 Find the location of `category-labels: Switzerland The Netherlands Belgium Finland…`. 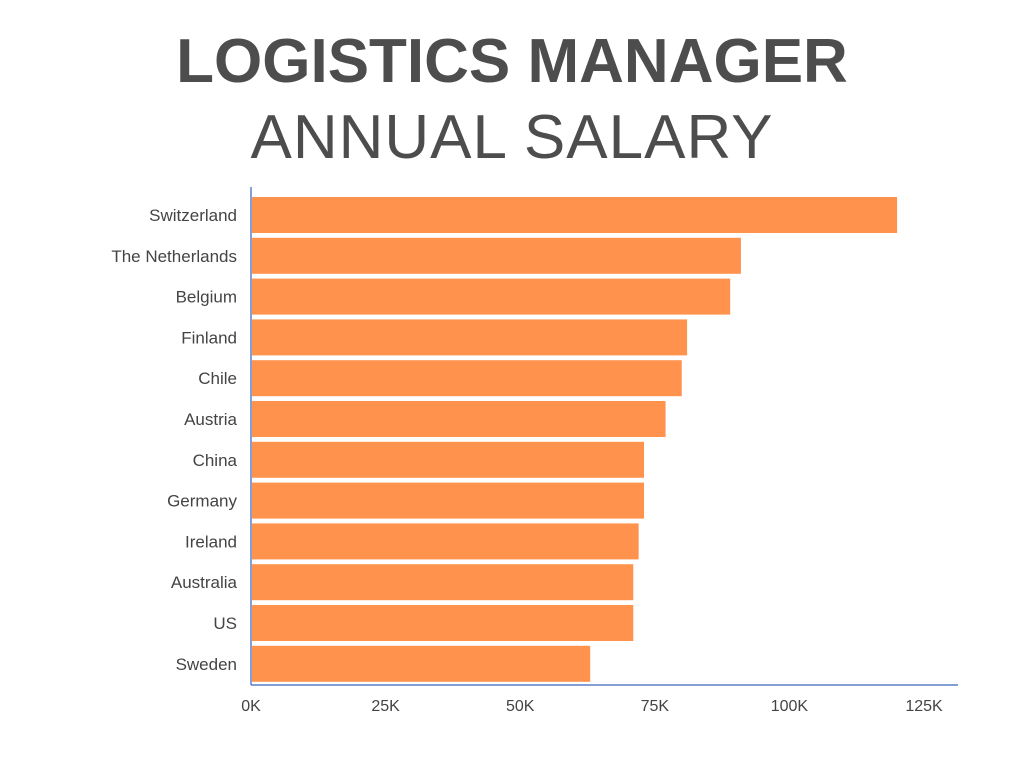

category-labels: Switzerland The Netherlands Belgium Finland… is located at coordinates (174, 440).